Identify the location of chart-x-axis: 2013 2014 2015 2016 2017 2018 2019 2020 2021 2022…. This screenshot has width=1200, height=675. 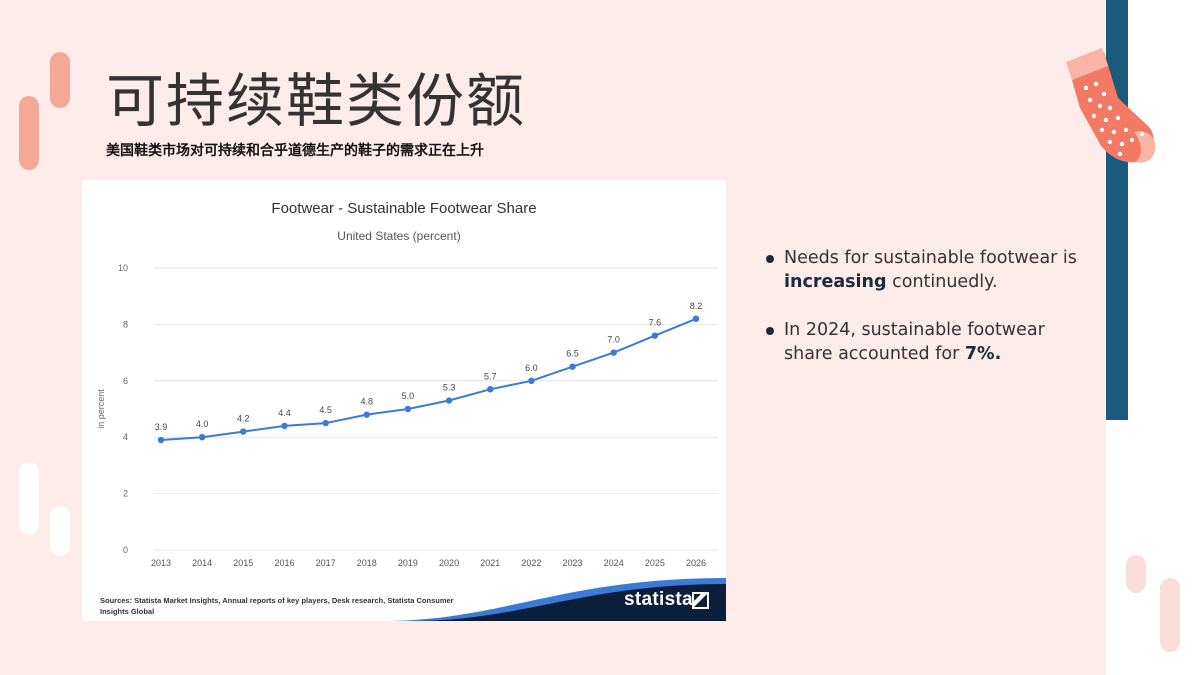
(428, 563).